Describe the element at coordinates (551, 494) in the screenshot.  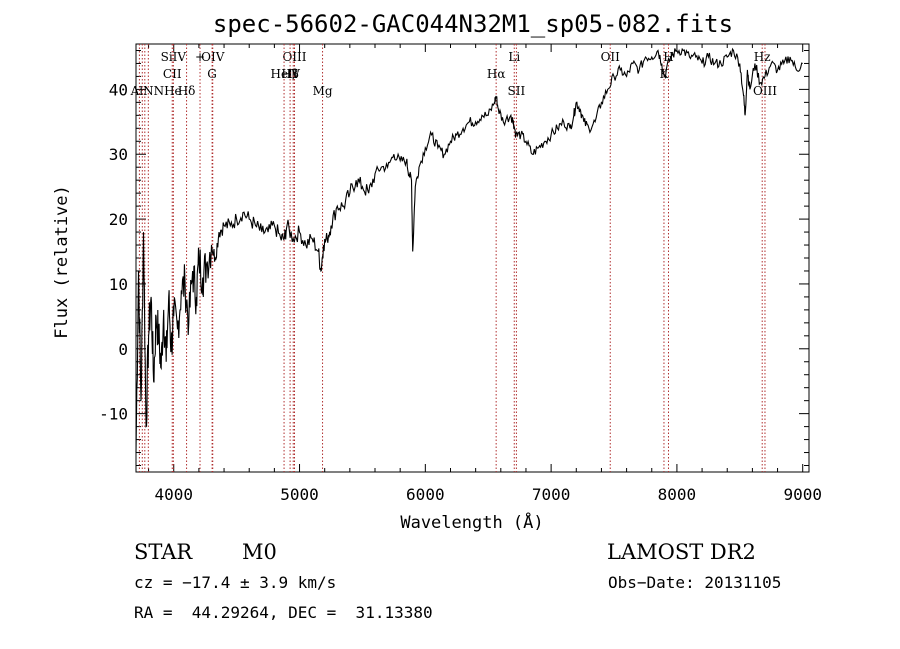
I see `x-tick-label: 7000` at that location.